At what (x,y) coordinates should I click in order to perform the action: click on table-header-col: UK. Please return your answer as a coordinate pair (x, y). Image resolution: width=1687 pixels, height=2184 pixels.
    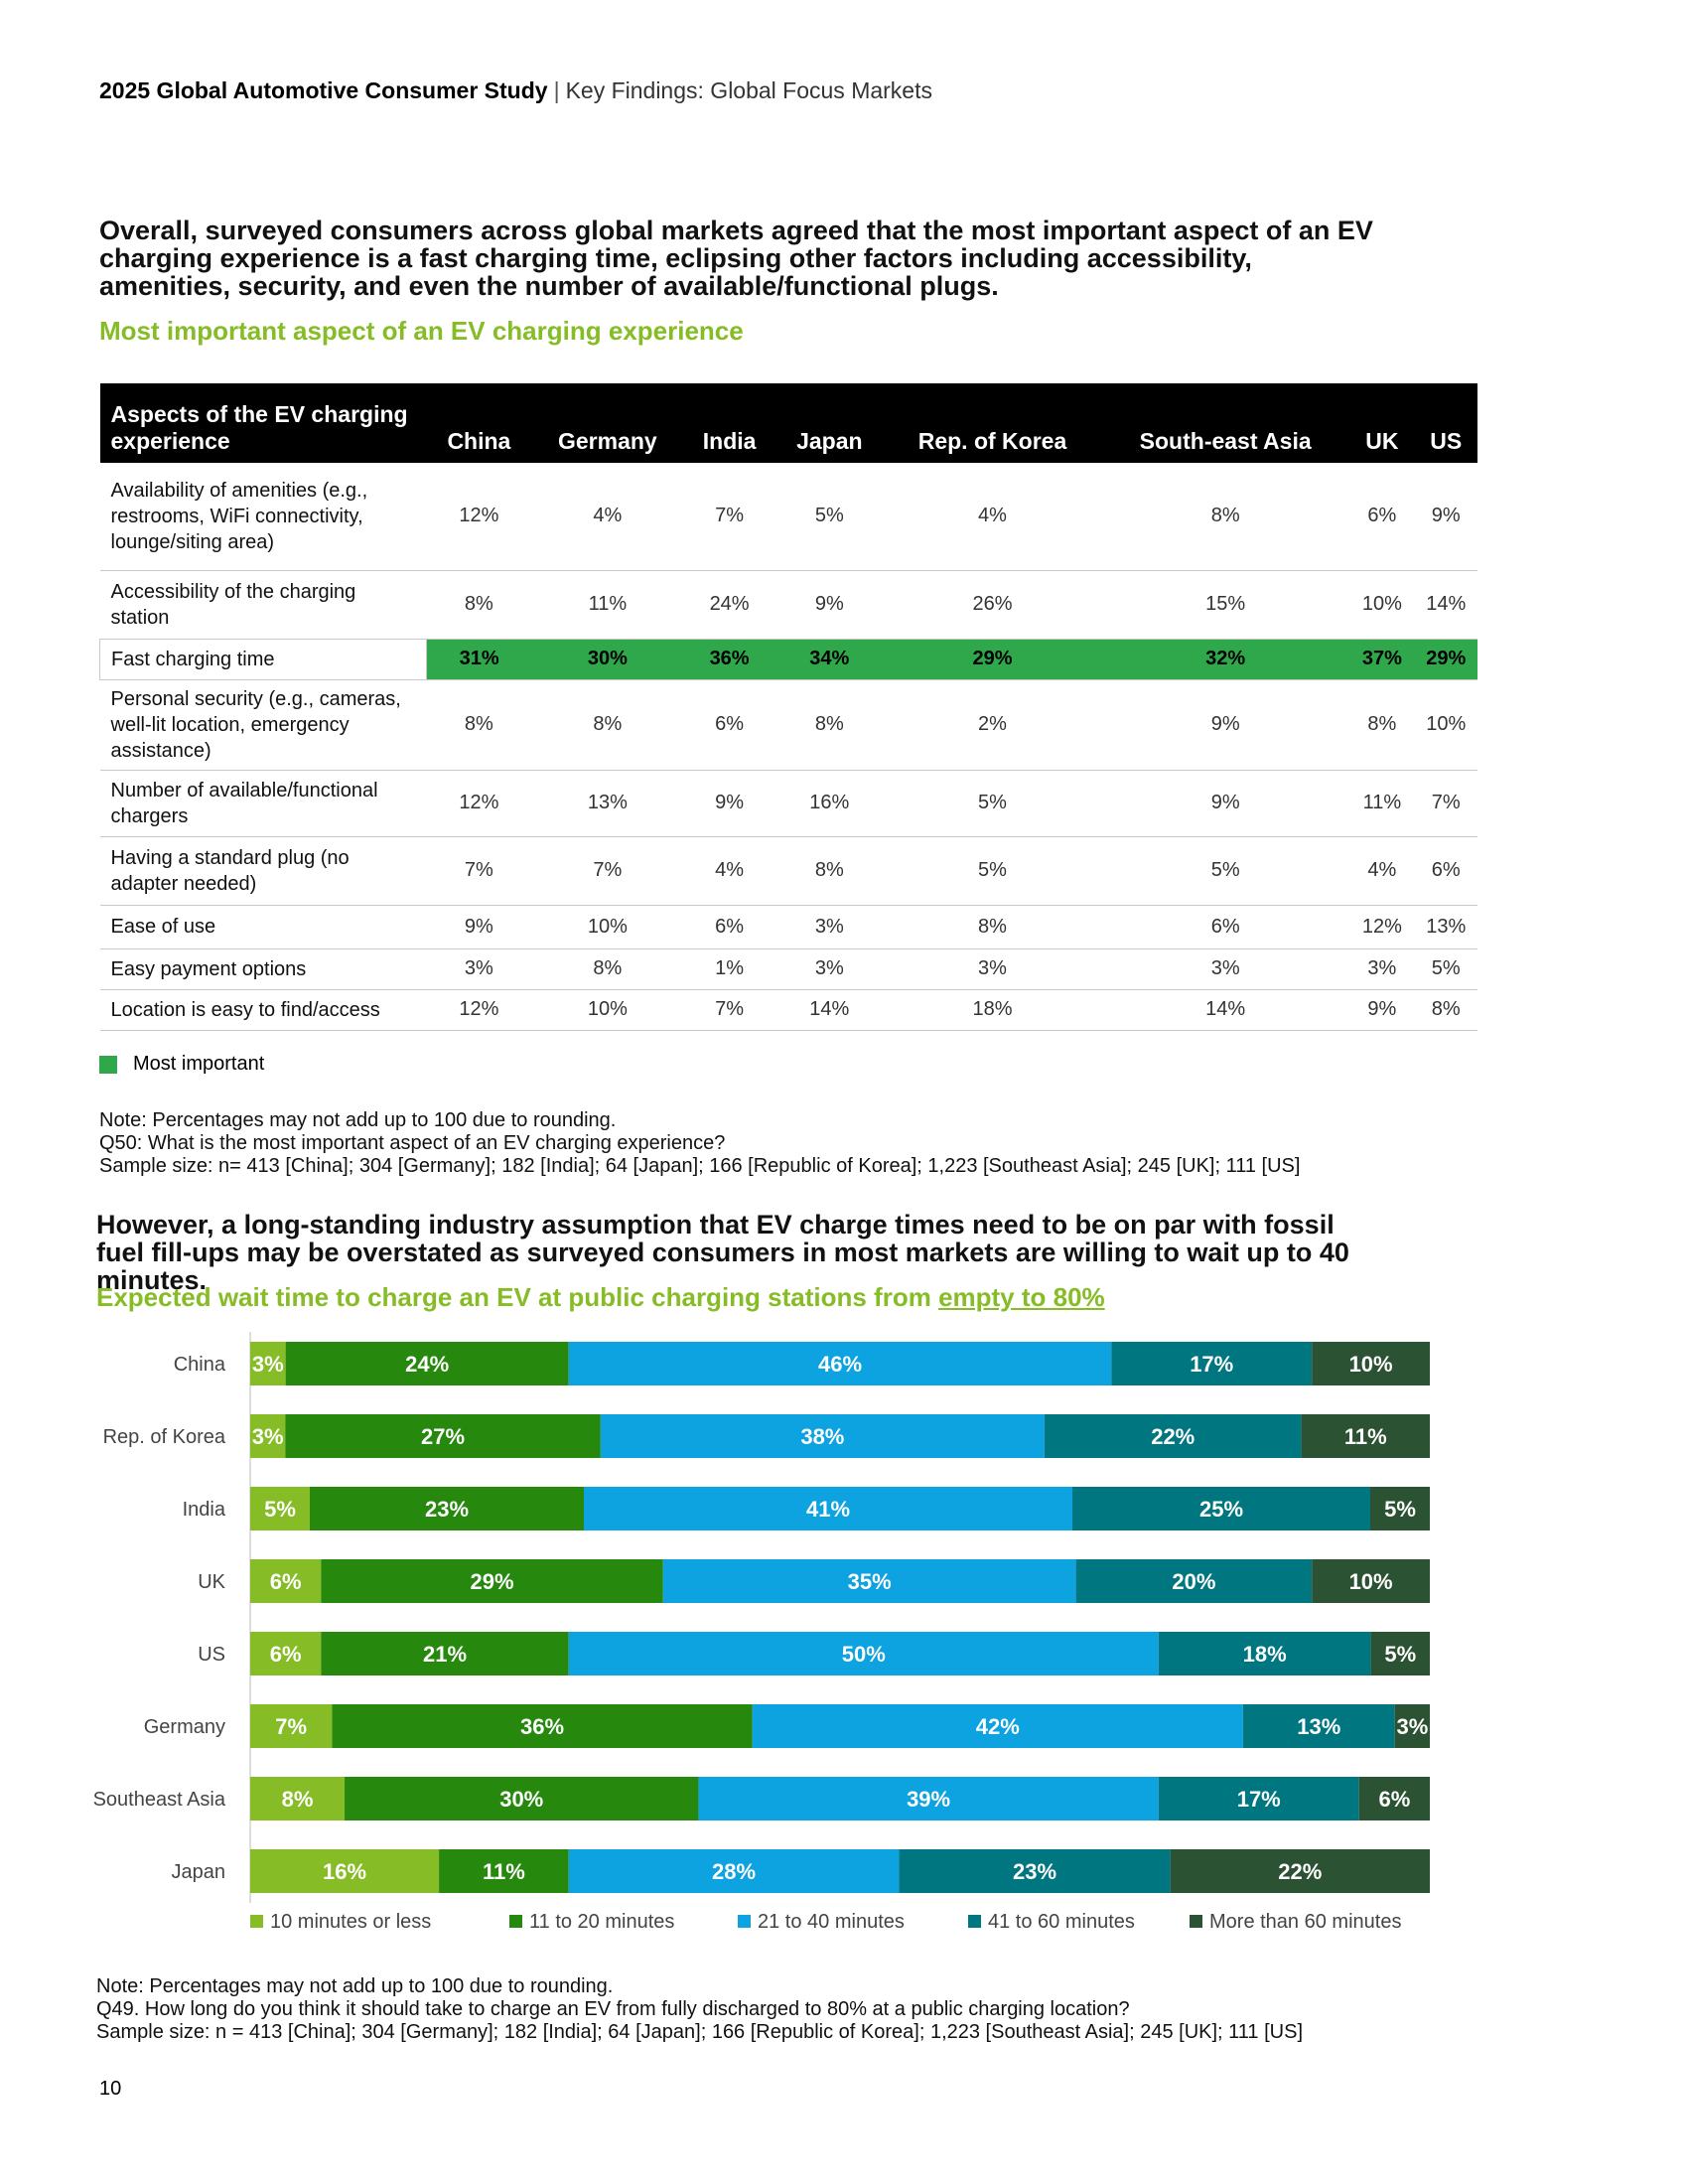
    Looking at the image, I should click on (1382, 423).